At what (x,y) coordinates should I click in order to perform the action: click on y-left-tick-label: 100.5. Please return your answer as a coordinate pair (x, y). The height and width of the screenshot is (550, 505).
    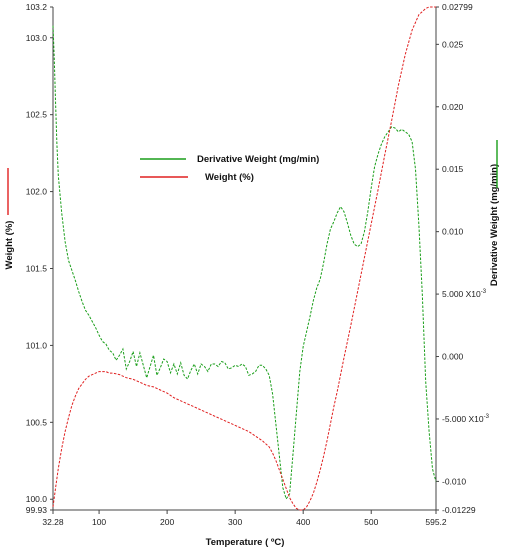
    Looking at the image, I should click on (37, 422).